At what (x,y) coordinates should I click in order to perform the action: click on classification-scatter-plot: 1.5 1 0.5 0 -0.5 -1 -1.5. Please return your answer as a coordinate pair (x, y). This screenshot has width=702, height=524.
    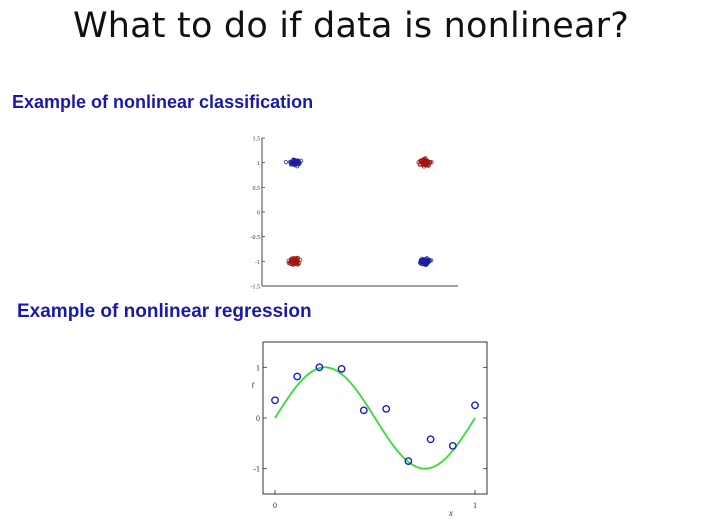
    Looking at the image, I should click on (354, 214).